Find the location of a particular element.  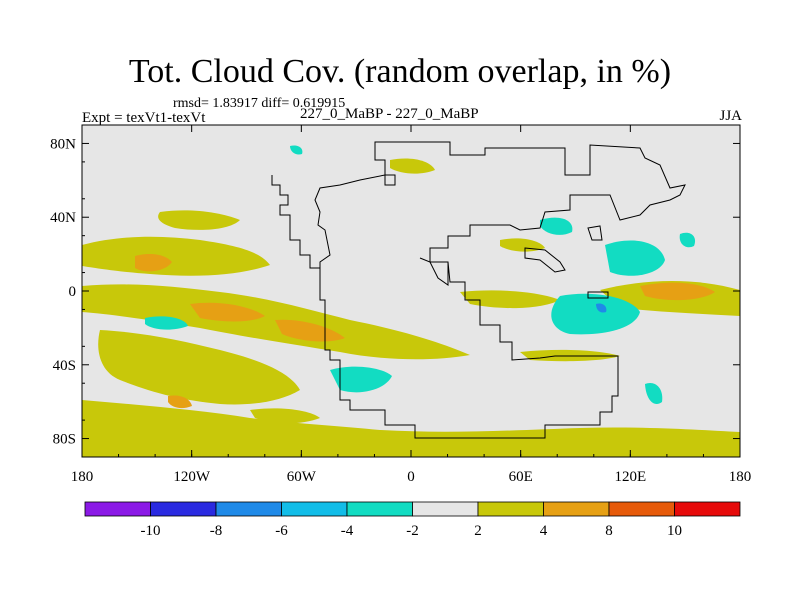

colorbar-label: 2 is located at coordinates (478, 531).